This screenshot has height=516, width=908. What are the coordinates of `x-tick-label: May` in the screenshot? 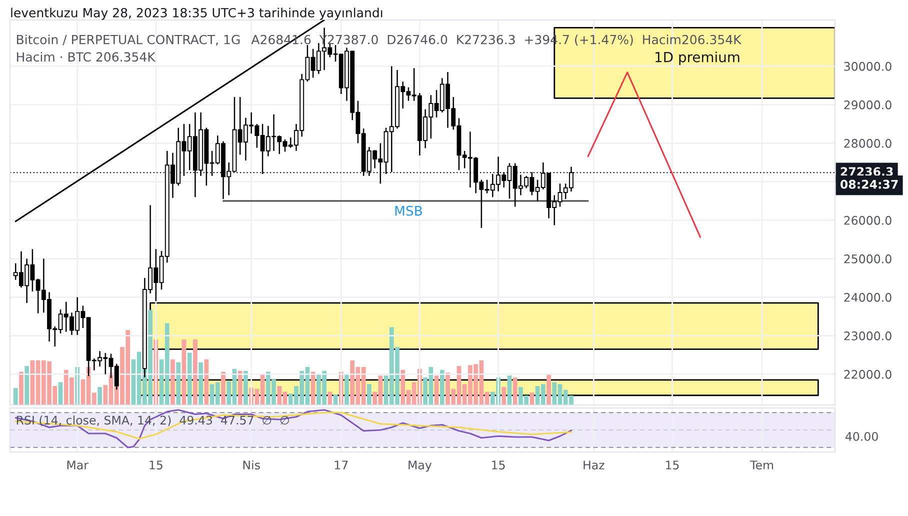 It's located at (420, 466).